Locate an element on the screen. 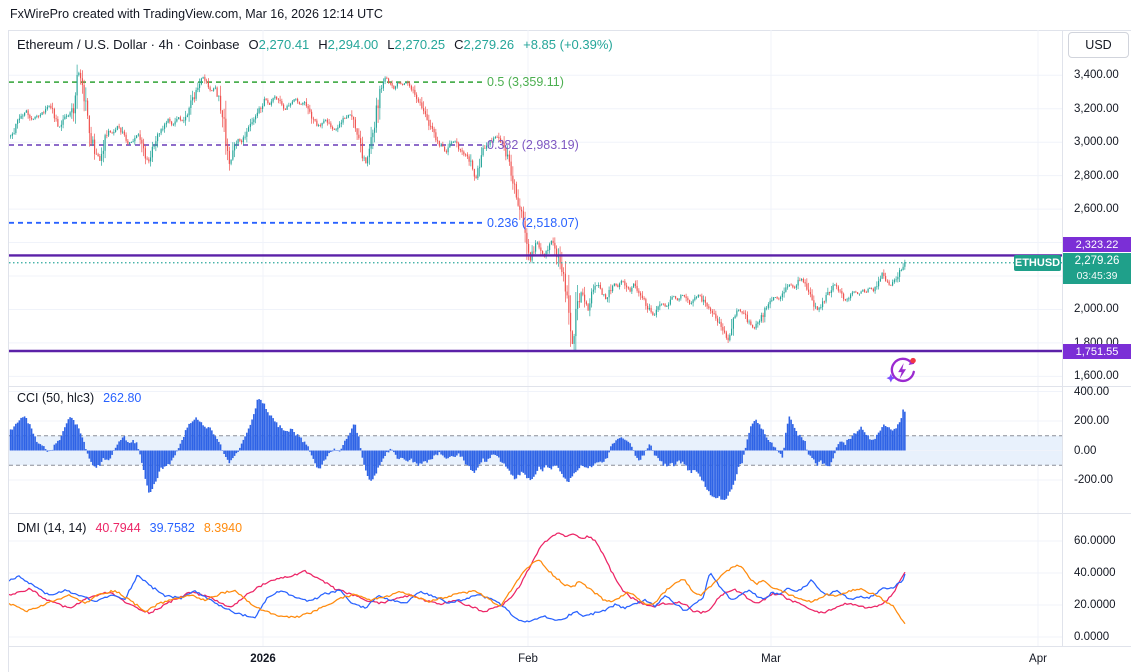  dmi-legend: DMI (14, 14) 40.7944 39.7582 8.3940 is located at coordinates (129, 528).